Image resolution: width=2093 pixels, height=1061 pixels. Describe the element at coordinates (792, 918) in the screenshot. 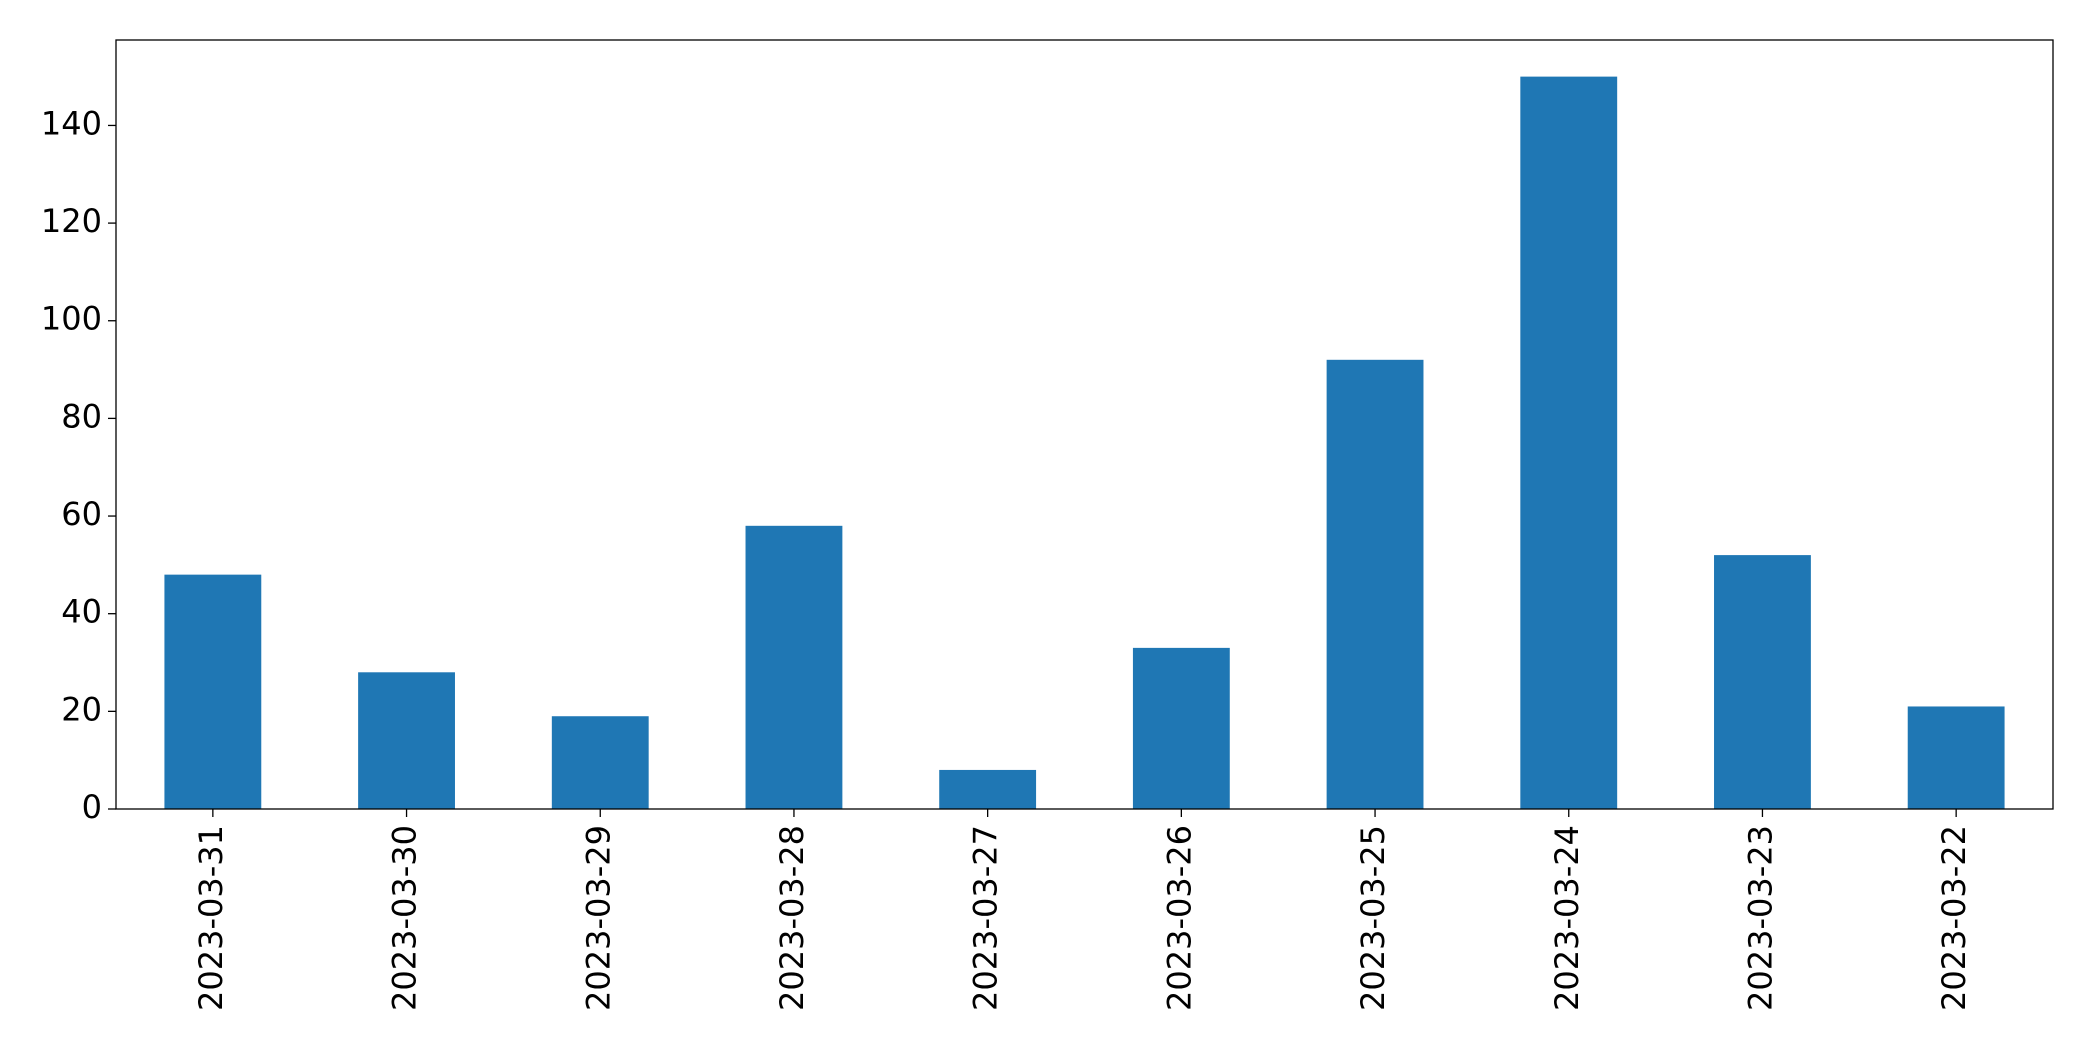

I see `x-tick-label: 2023-03-28` at that location.